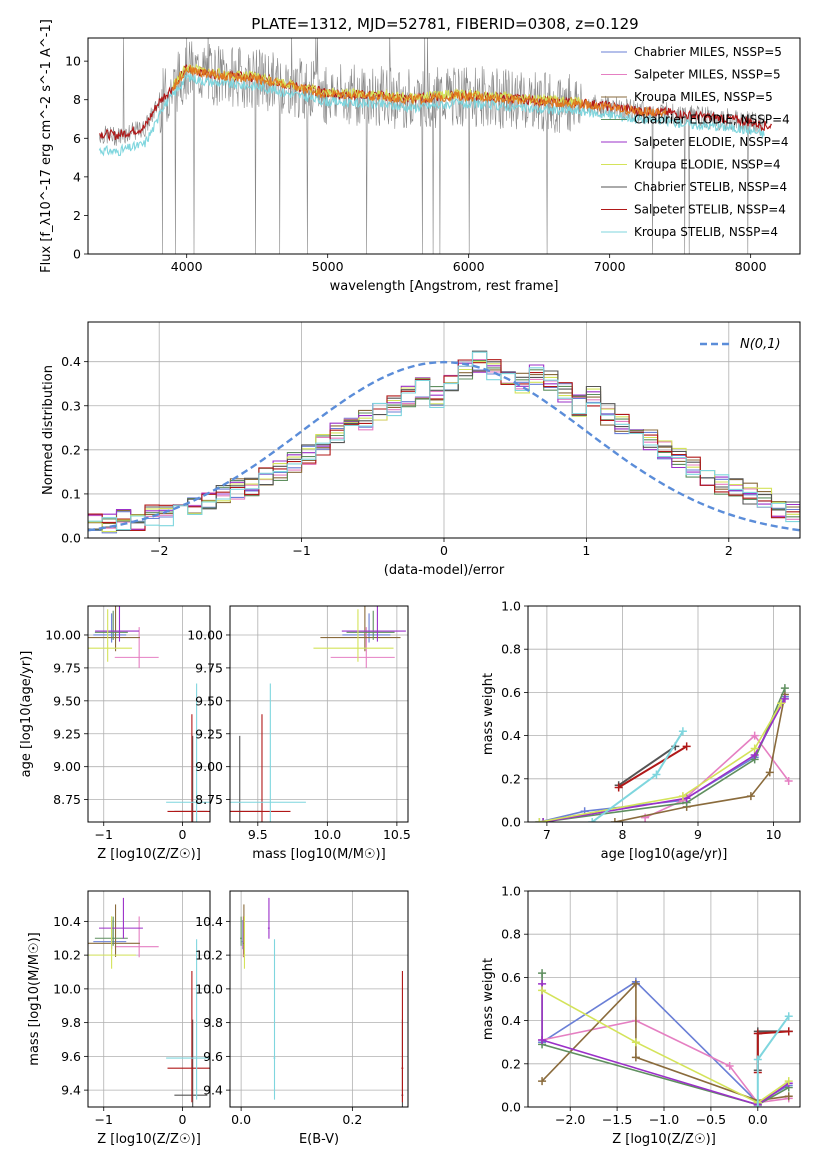 This screenshot has height=1170, width=819. I want to click on y-tick-label: 9.00, so click(67, 766).